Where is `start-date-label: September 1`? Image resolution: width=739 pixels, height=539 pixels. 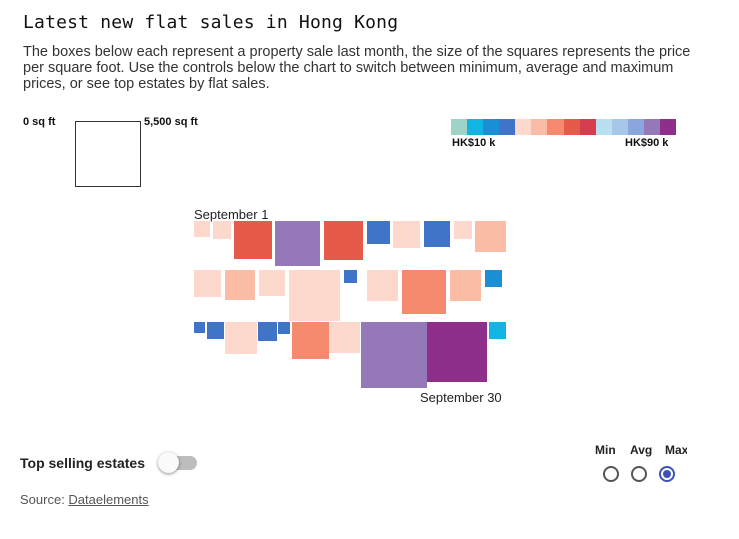 start-date-label: September 1 is located at coordinates (231, 214).